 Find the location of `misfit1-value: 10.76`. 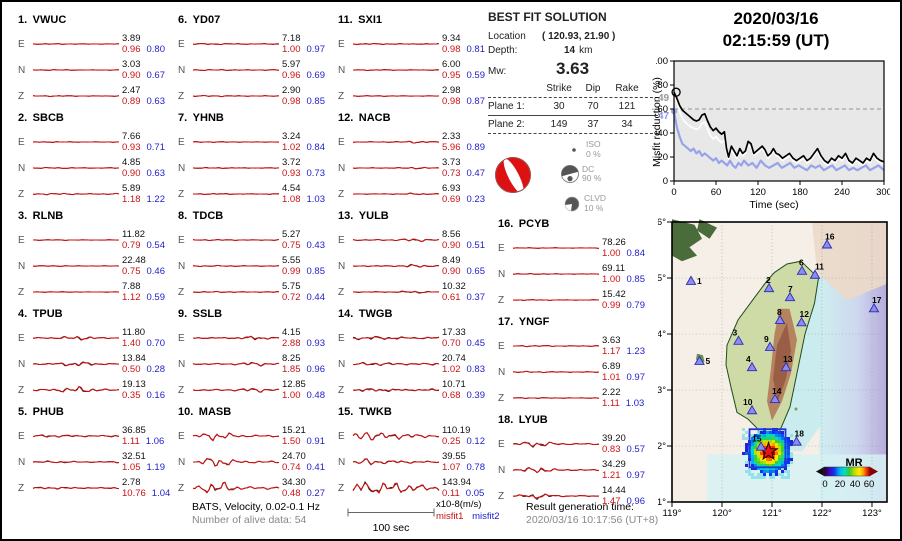

misfit1-value: 10.76 is located at coordinates (134, 493).